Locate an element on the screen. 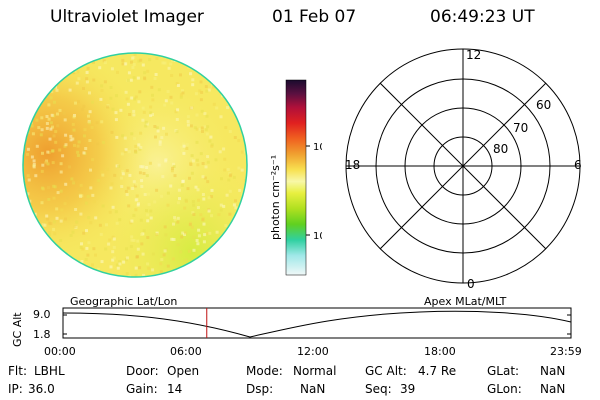 Image resolution: width=600 pixels, height=400 pixels. orbit-y-axis-label: GC Alt is located at coordinates (17, 329).